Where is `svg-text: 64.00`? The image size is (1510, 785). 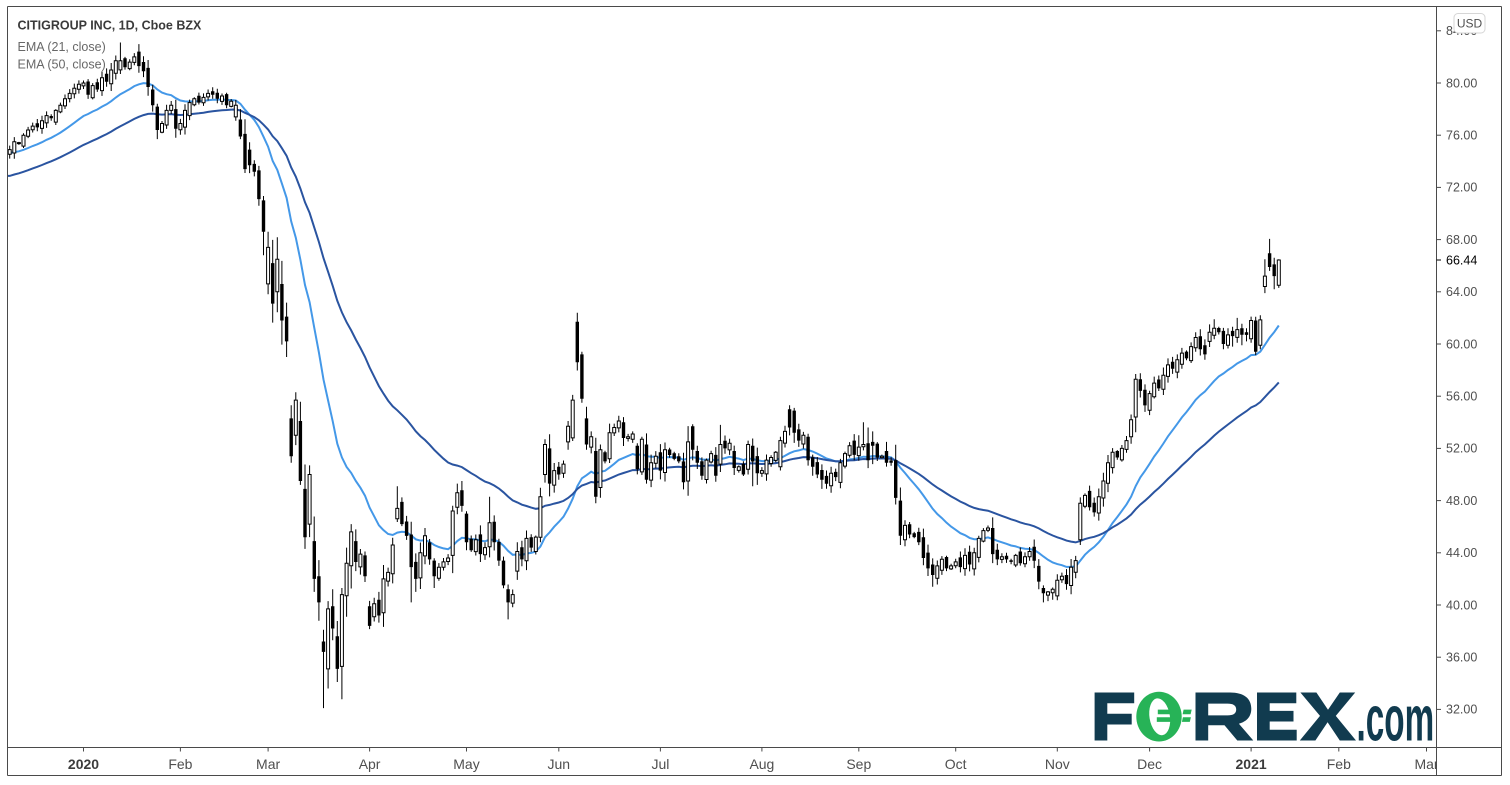 svg-text: 64.00 is located at coordinates (1461, 292).